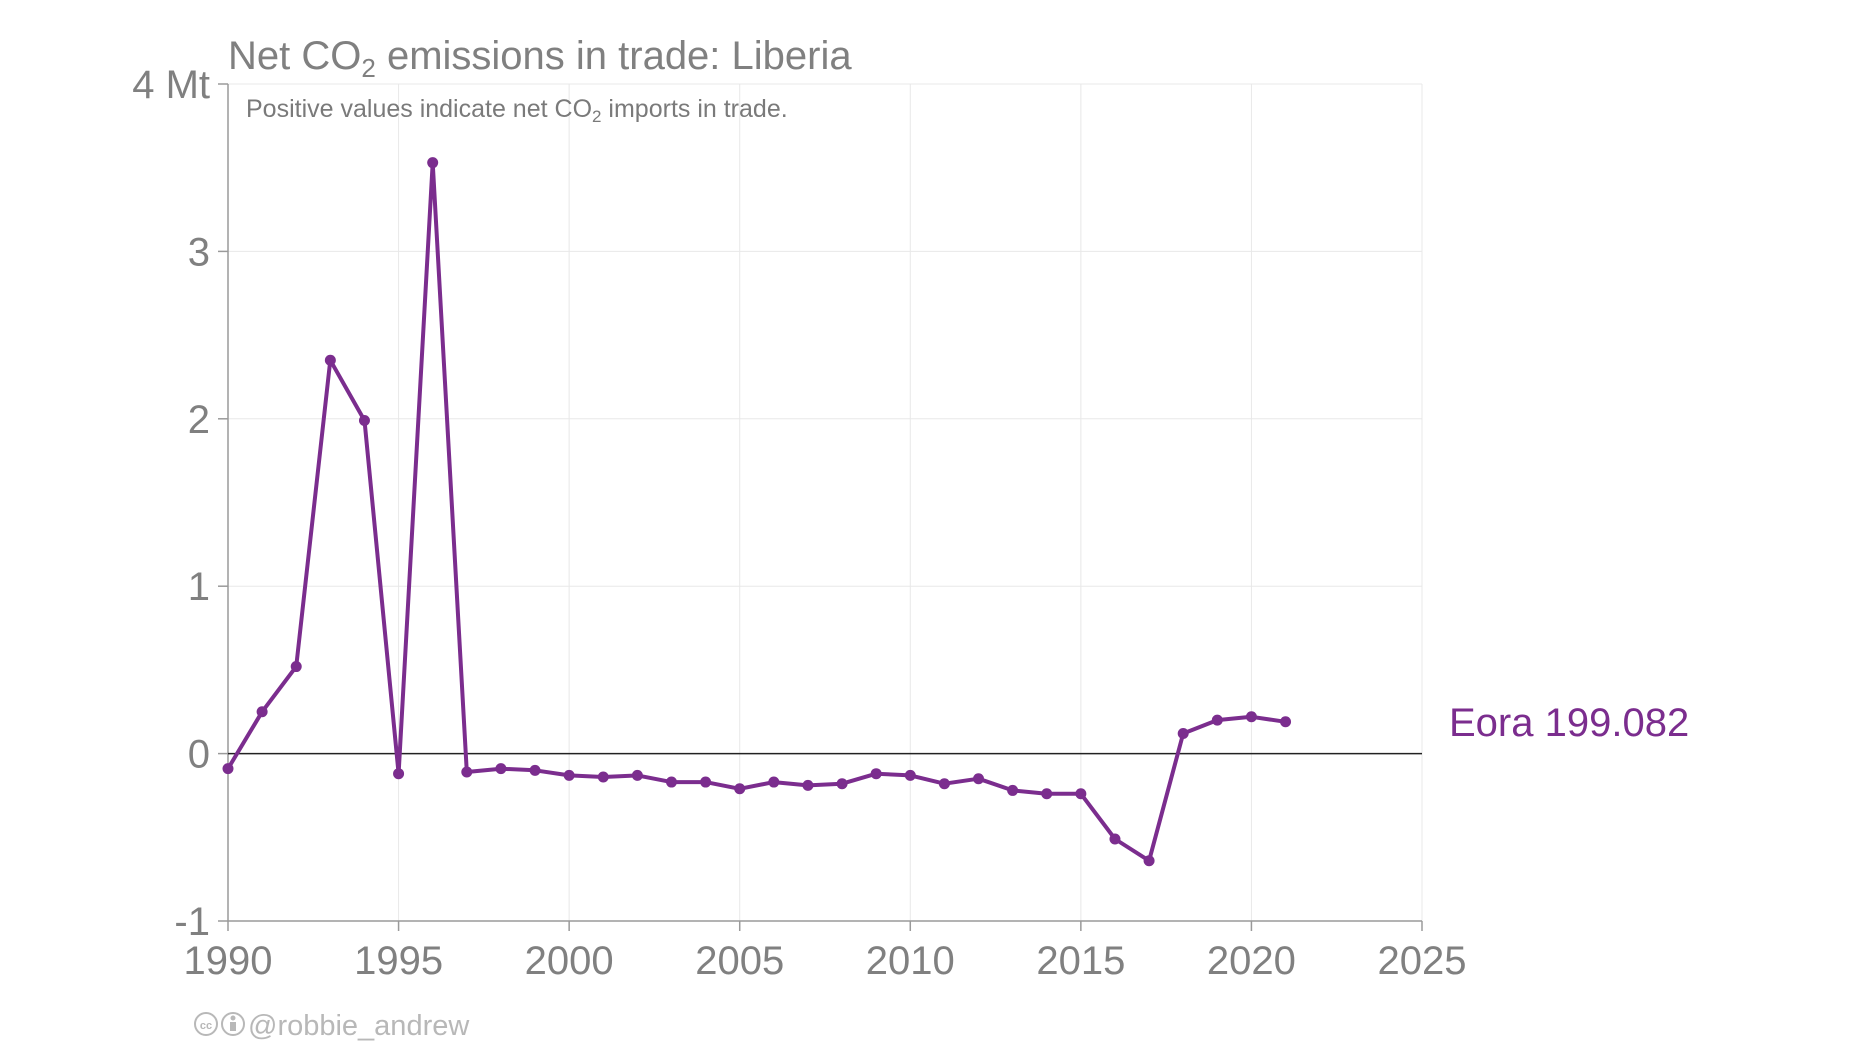 This screenshot has width=1852, height=1042. What do you see at coordinates (1422, 961) in the screenshot?
I see `x-tick-label-2025: 2025` at bounding box center [1422, 961].